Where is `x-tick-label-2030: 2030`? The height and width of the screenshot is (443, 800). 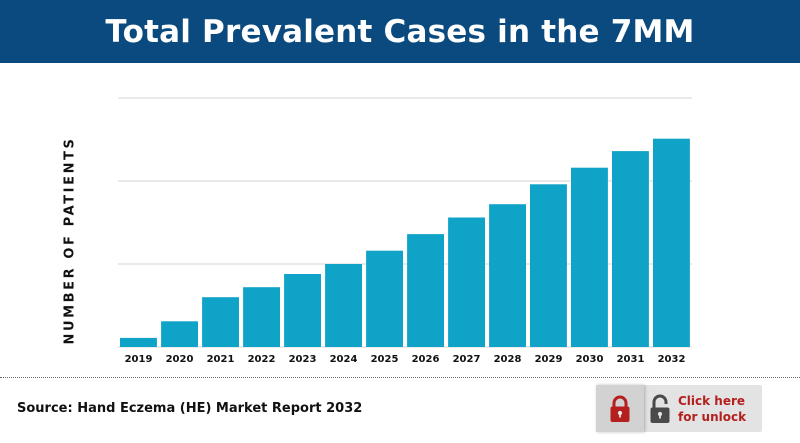
x-tick-label-2030: 2030 is located at coordinates (590, 359).